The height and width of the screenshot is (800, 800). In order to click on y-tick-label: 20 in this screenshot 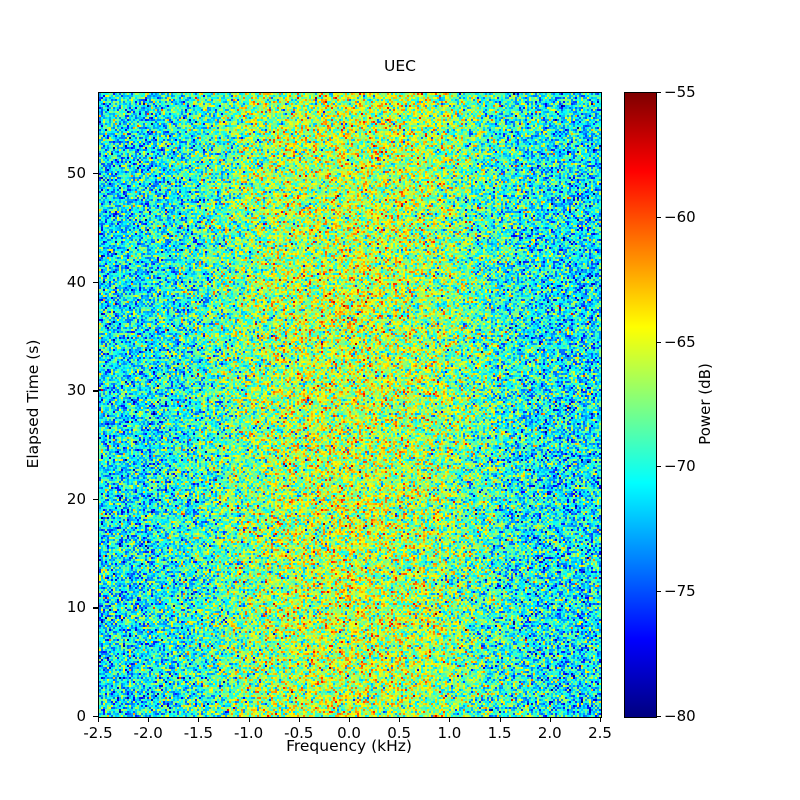, I will do `click(76, 498)`.